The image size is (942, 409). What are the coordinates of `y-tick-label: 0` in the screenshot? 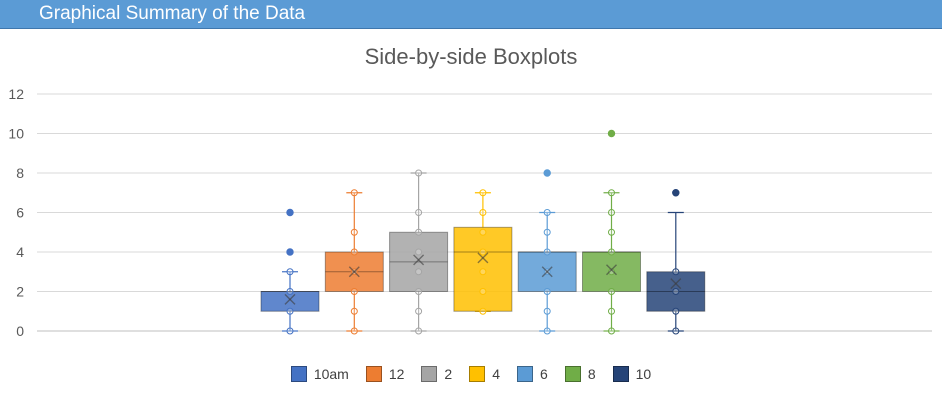 It's located at (20, 331).